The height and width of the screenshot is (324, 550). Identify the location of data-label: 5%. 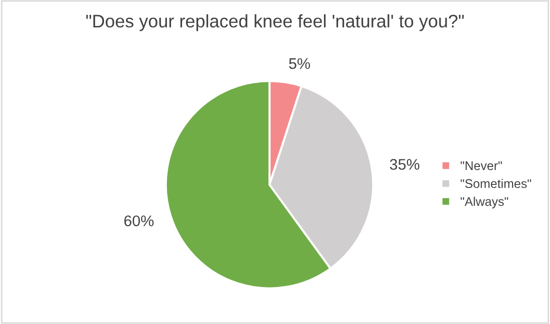
(299, 63).